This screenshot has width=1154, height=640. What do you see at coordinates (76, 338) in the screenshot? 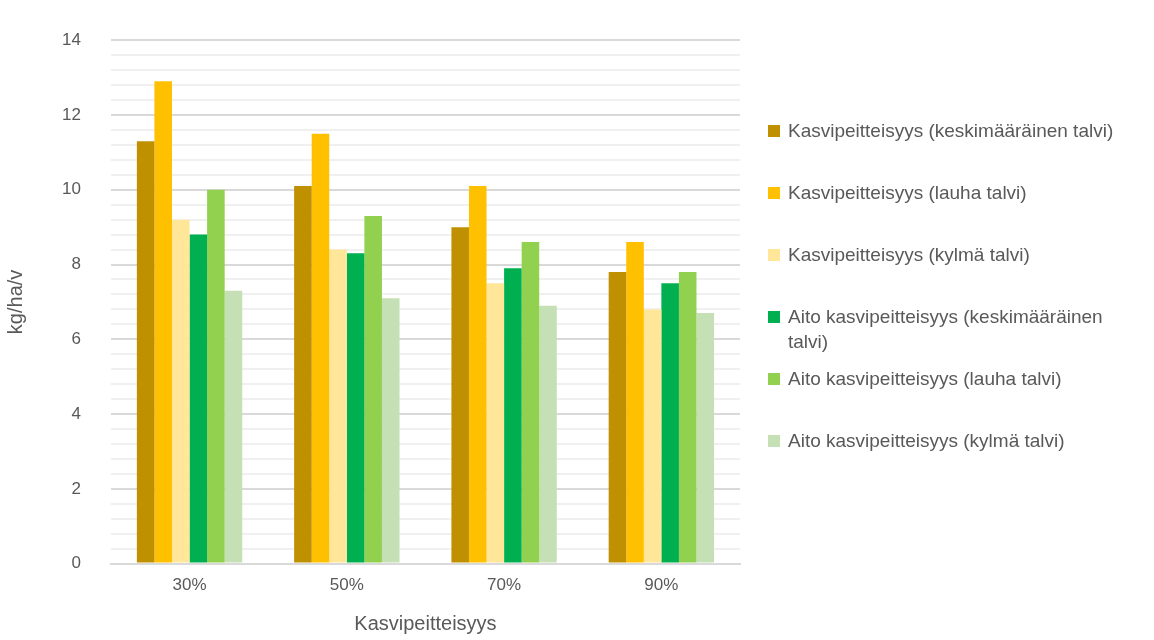
I see `y-tick-label: 6` at bounding box center [76, 338].